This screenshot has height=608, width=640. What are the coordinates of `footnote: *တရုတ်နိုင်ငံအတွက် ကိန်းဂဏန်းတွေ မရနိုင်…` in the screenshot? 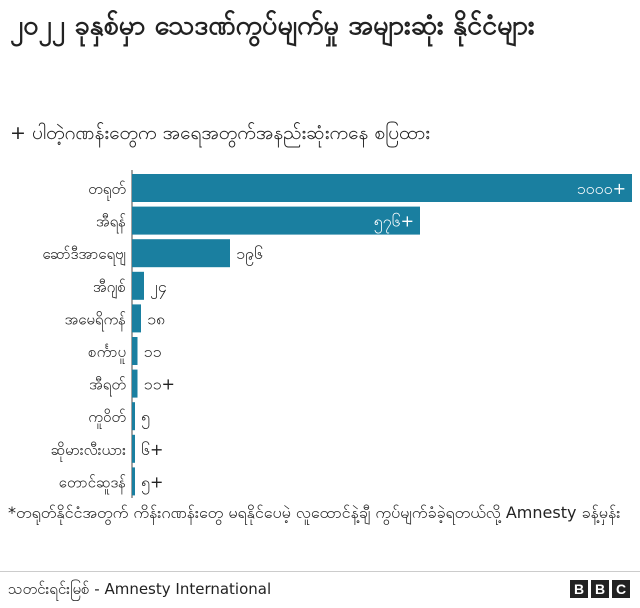 It's located at (314, 512).